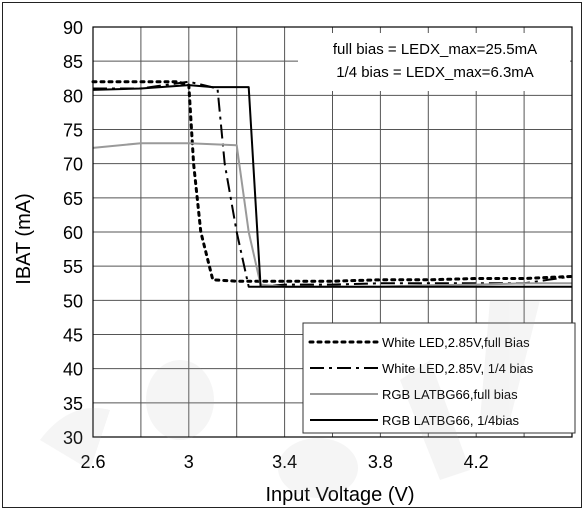 The width and height of the screenshot is (586, 512). I want to click on legend-label-1: White LED,2.85V,full Bias, so click(456, 342).